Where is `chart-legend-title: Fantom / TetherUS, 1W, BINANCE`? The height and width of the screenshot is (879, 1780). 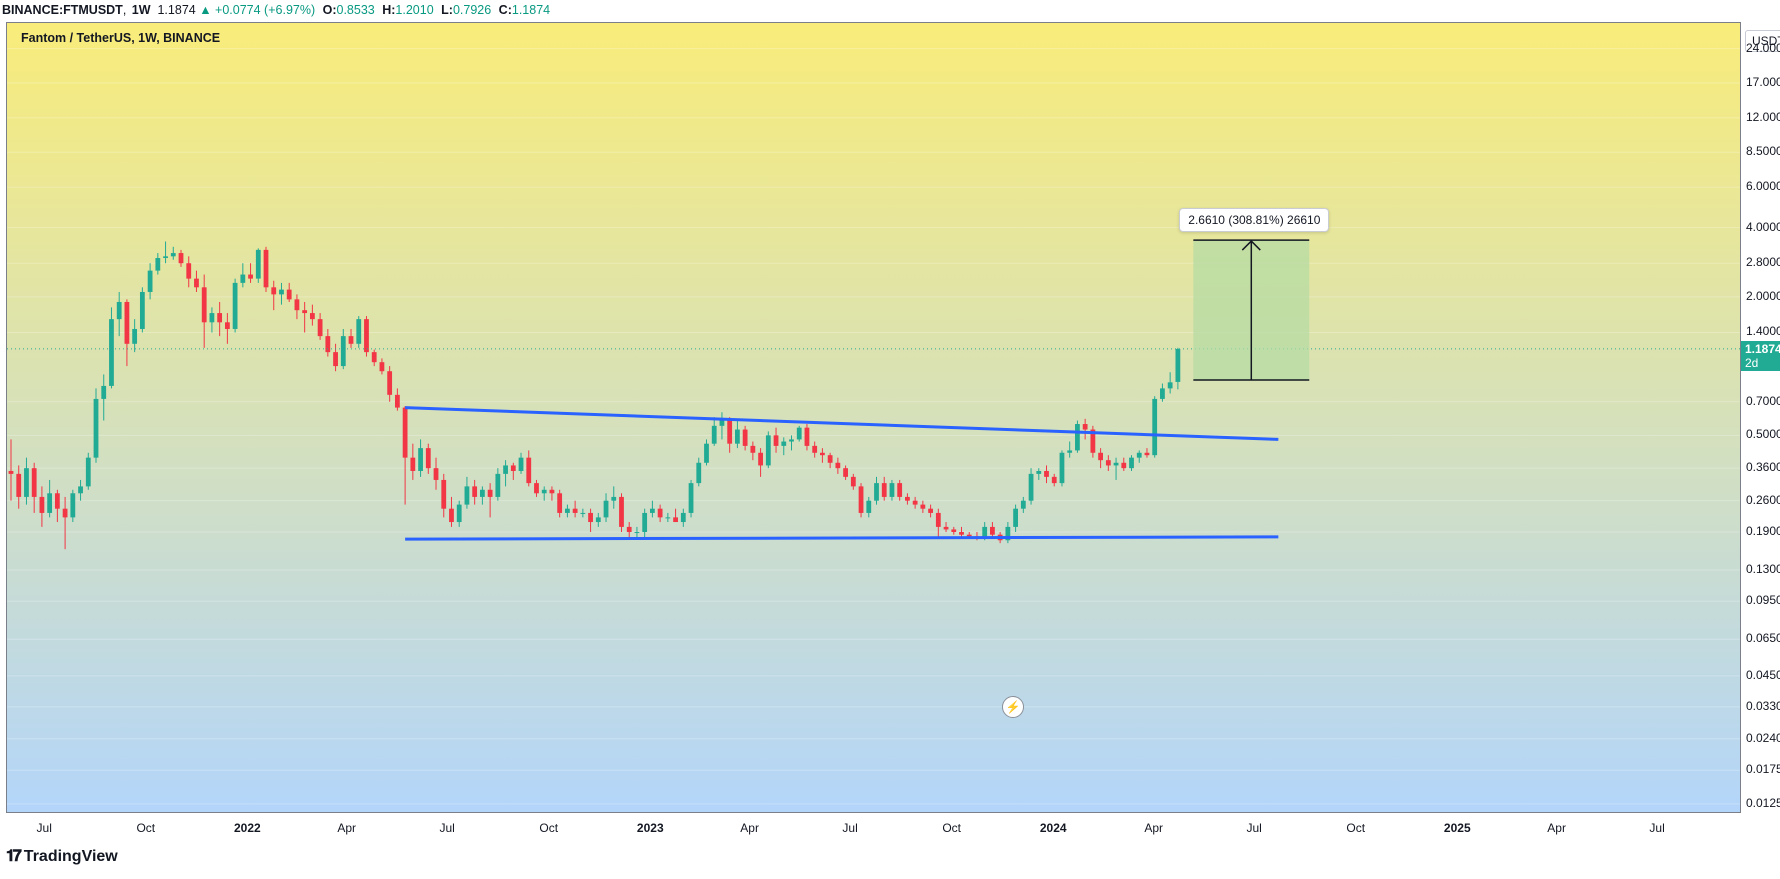
chart-legend-title: Fantom / TetherUS, 1W, BINANCE is located at coordinates (121, 38).